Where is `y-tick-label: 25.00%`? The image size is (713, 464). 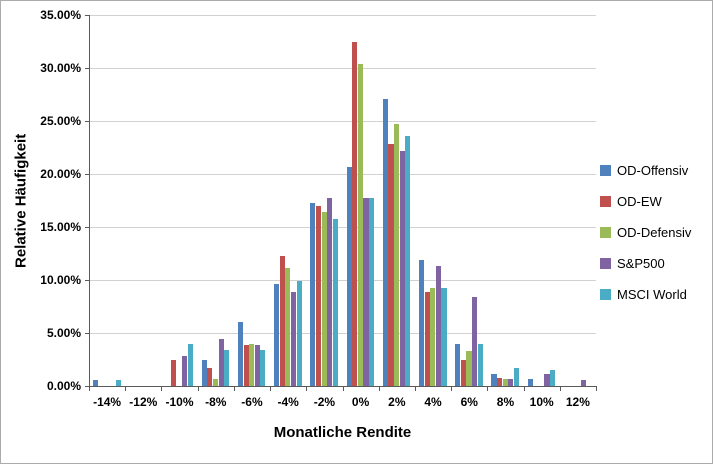 y-tick-label: 25.00% is located at coordinates (60, 121).